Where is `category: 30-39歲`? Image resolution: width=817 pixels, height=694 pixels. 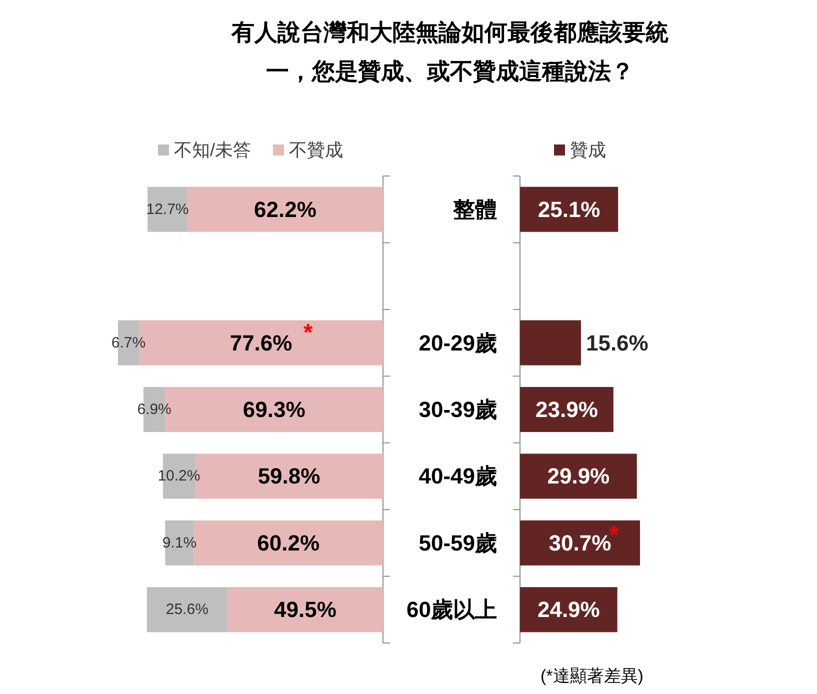 category: 30-39歲 is located at coordinates (457, 409).